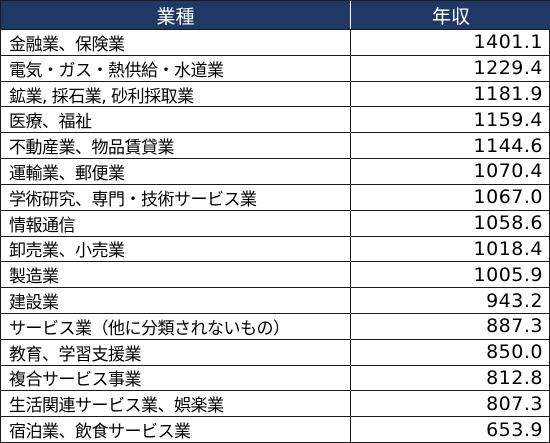  What do you see at coordinates (450, 429) in the screenshot?
I see `table-cell-income: 653.9` at bounding box center [450, 429].